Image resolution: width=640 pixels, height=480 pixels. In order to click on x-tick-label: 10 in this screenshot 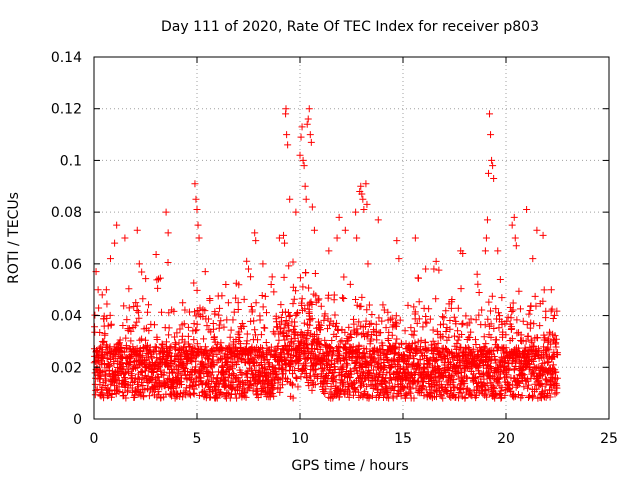, I will do `click(300, 439)`.